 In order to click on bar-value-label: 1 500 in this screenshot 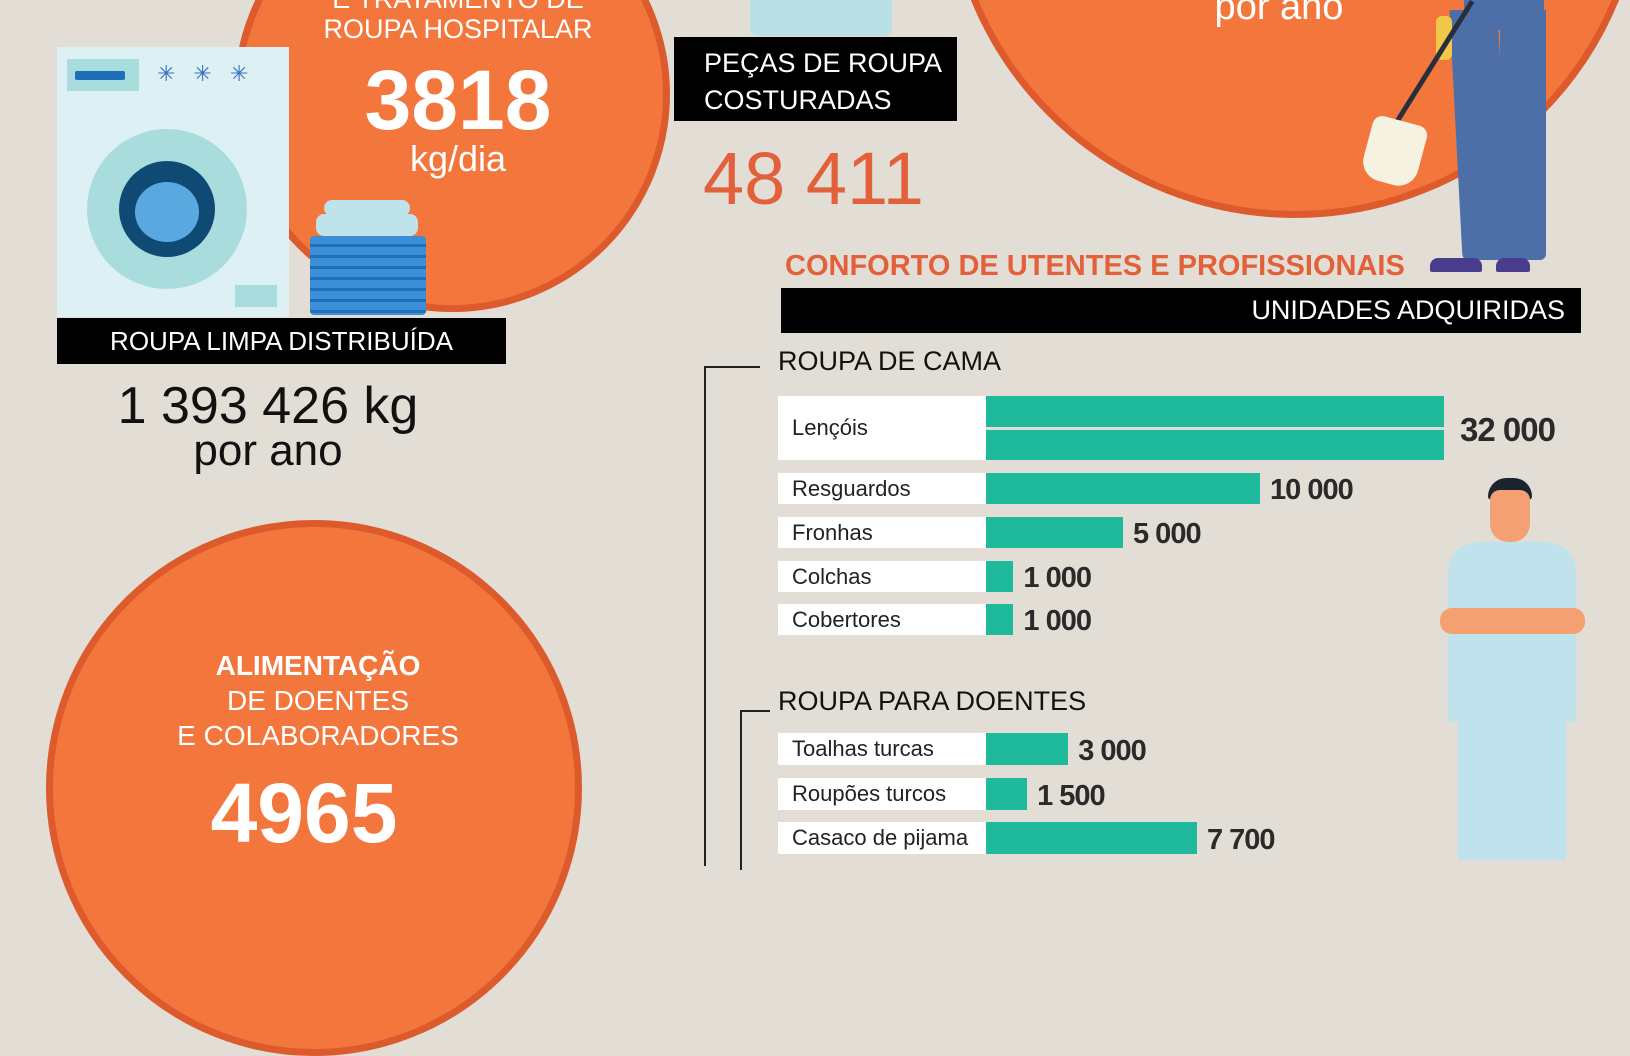, I will do `click(1071, 795)`.